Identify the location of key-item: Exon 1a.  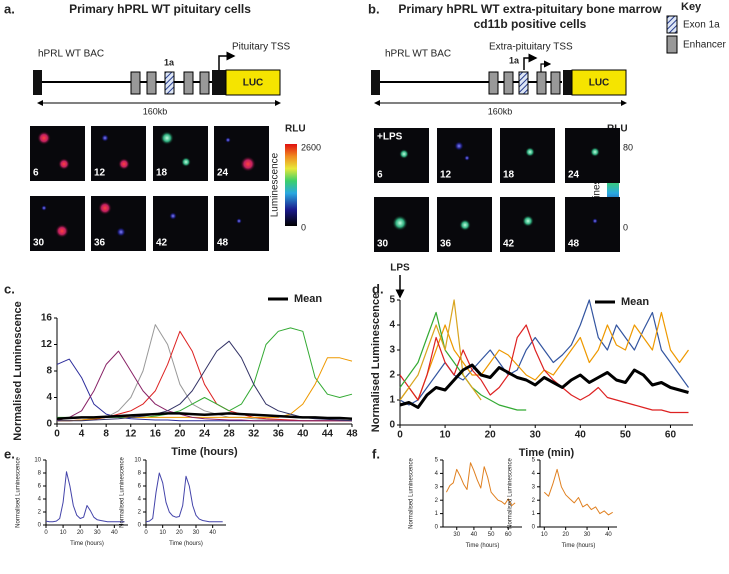
(701, 25).